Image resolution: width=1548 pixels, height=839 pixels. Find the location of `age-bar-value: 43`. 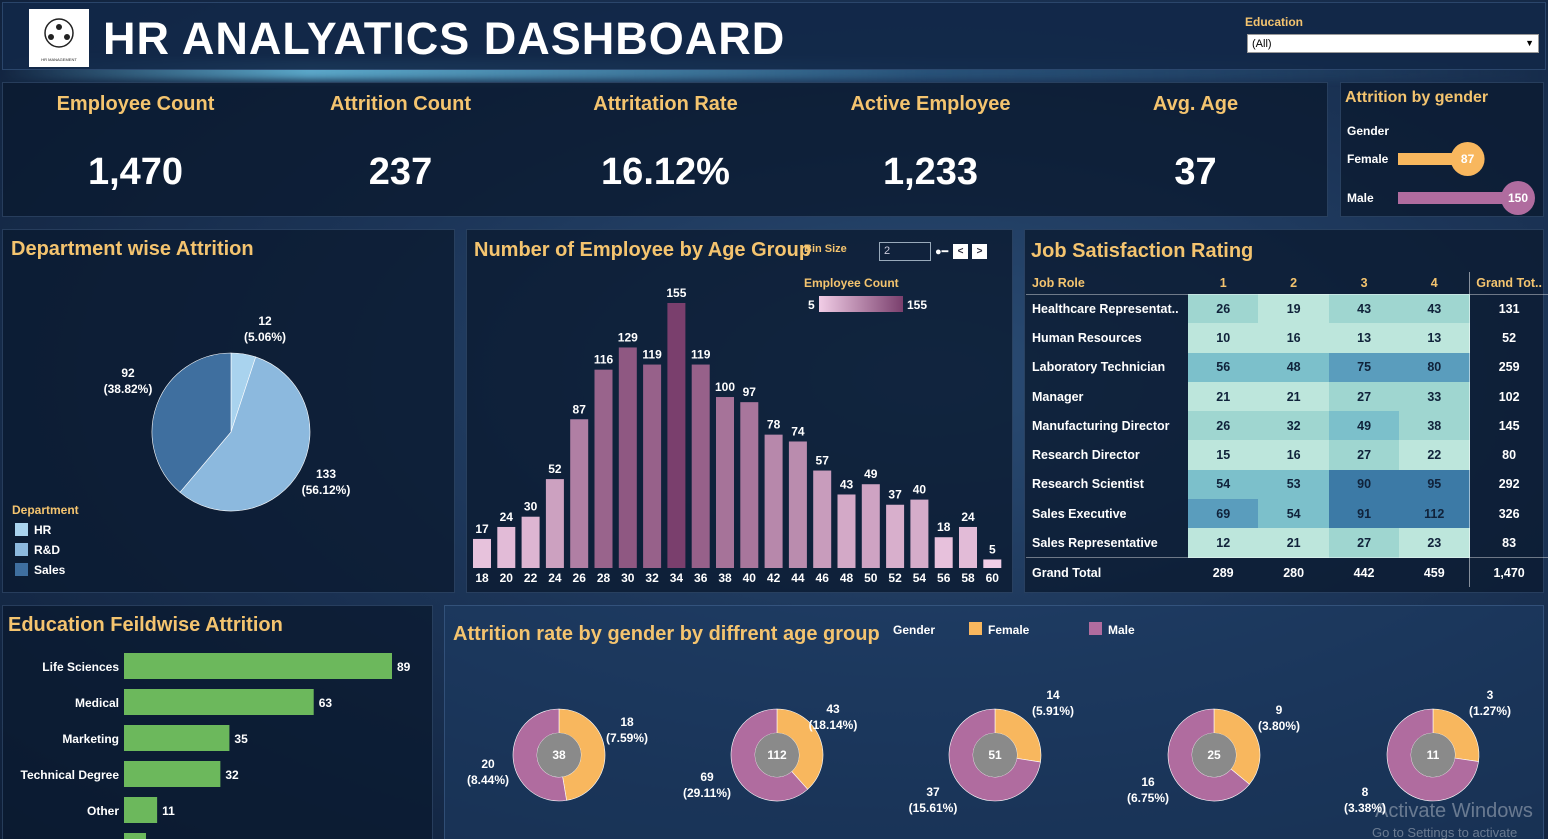

age-bar-value: 43 is located at coordinates (847, 484).